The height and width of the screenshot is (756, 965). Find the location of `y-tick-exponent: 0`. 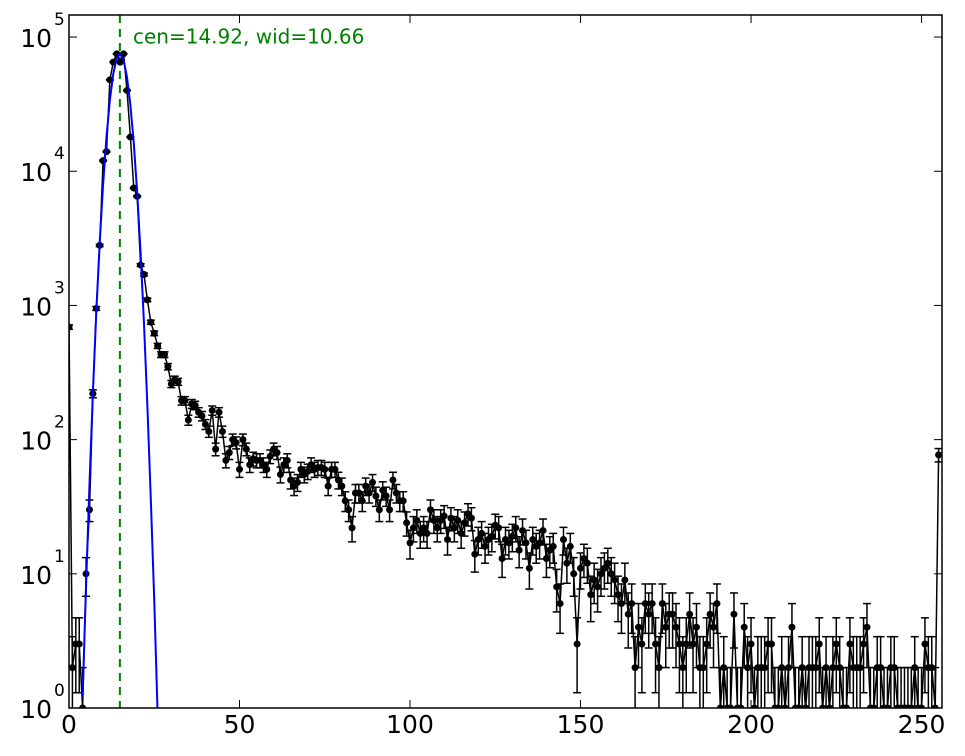

y-tick-exponent: 0 is located at coordinates (59, 691).